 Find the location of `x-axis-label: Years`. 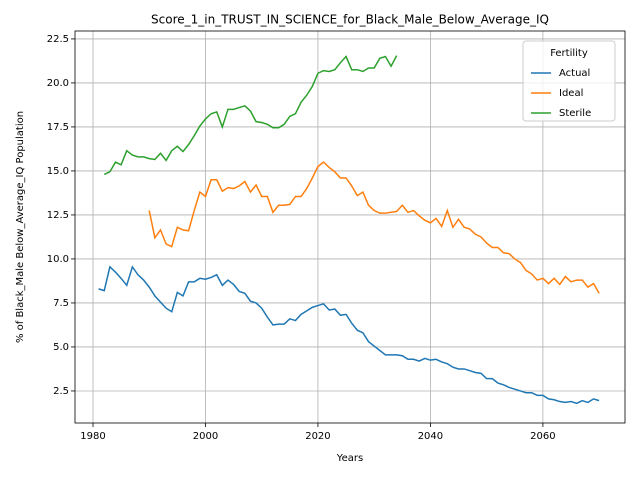

x-axis-label: Years is located at coordinates (349, 458).